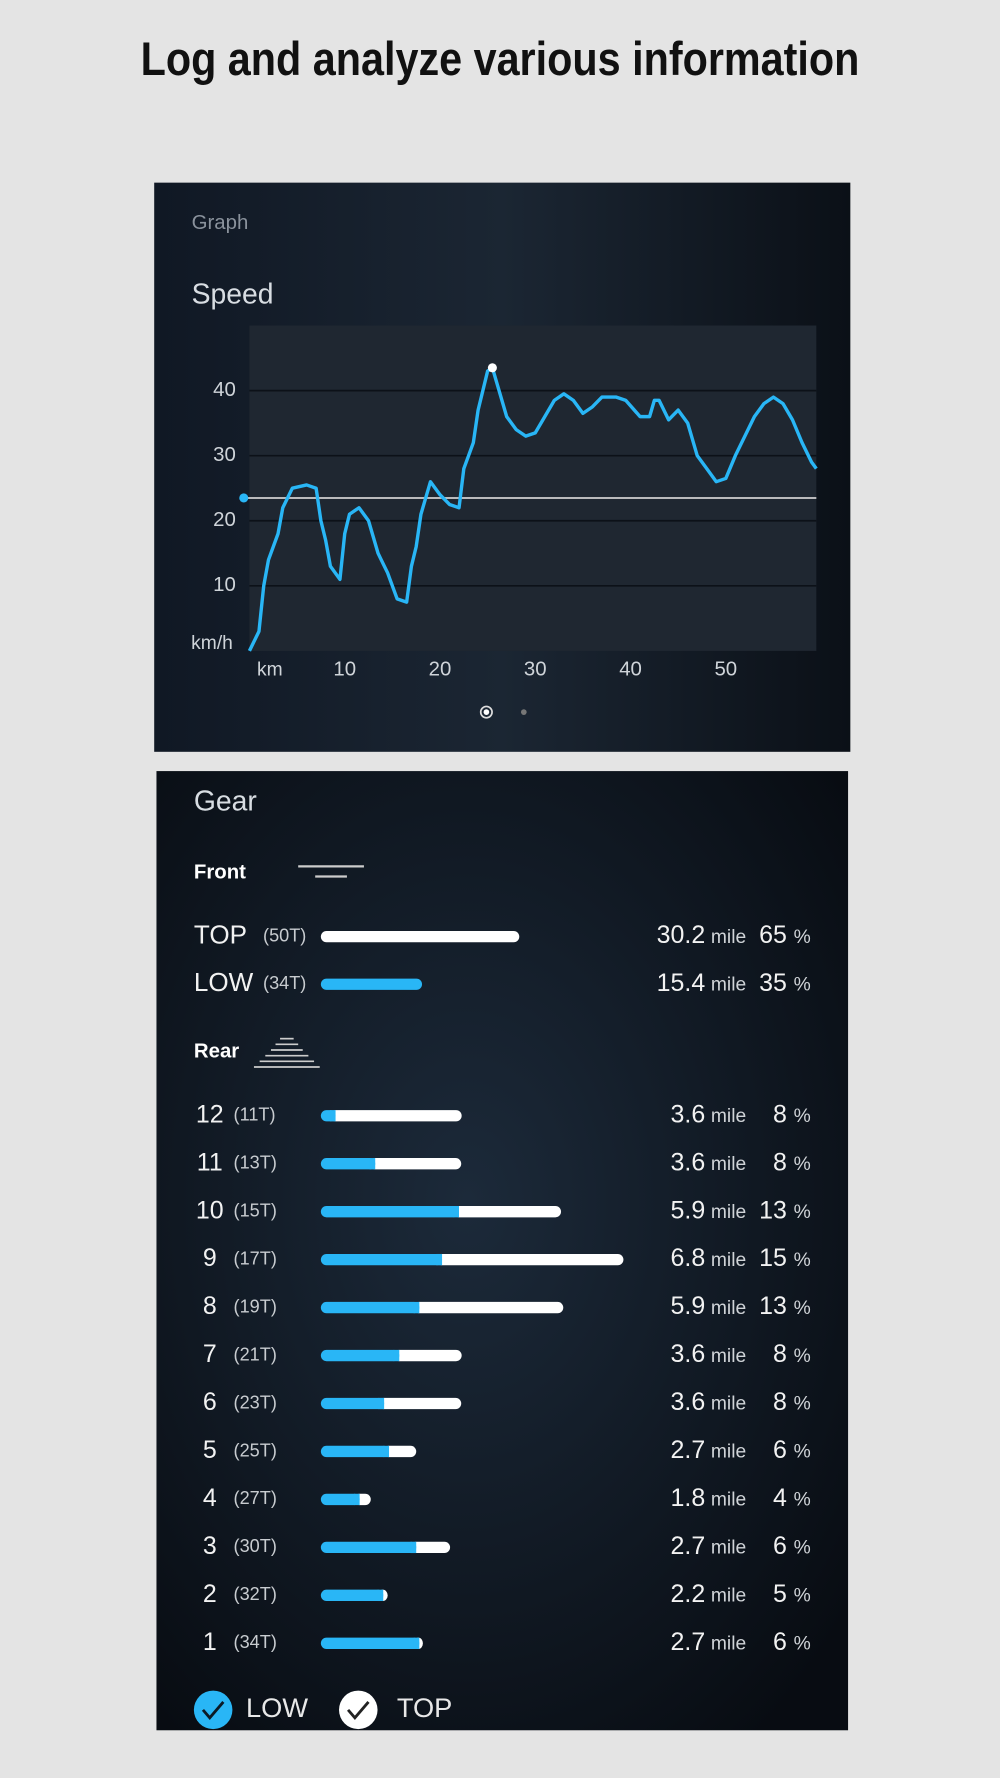 The image size is (1000, 1778). I want to click on gear-teeth: (25T), so click(255, 1450).